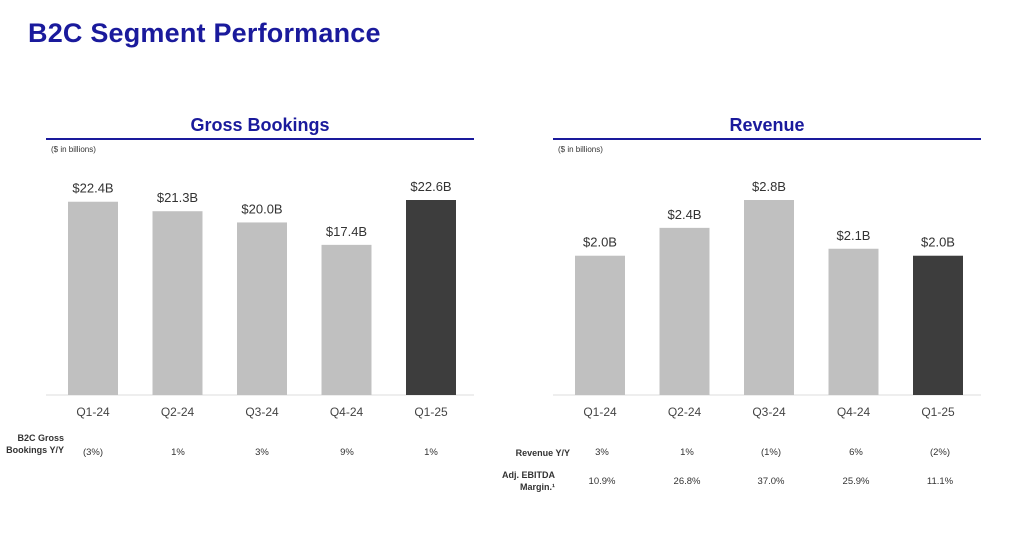  Describe the element at coordinates (685, 214) in the screenshot. I see `data-label: $2.4B` at that location.